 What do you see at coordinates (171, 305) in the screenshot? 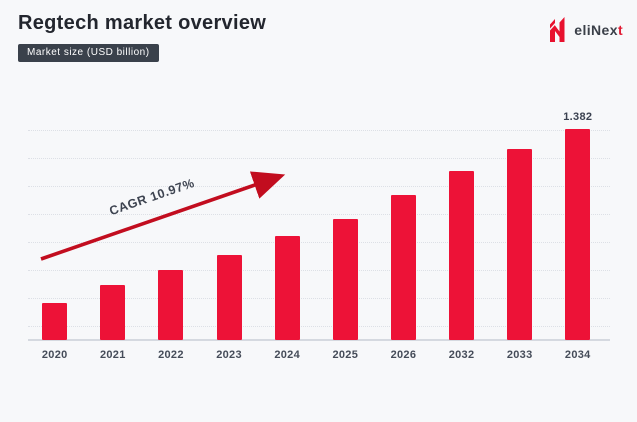
I see `bar-2022` at bounding box center [171, 305].